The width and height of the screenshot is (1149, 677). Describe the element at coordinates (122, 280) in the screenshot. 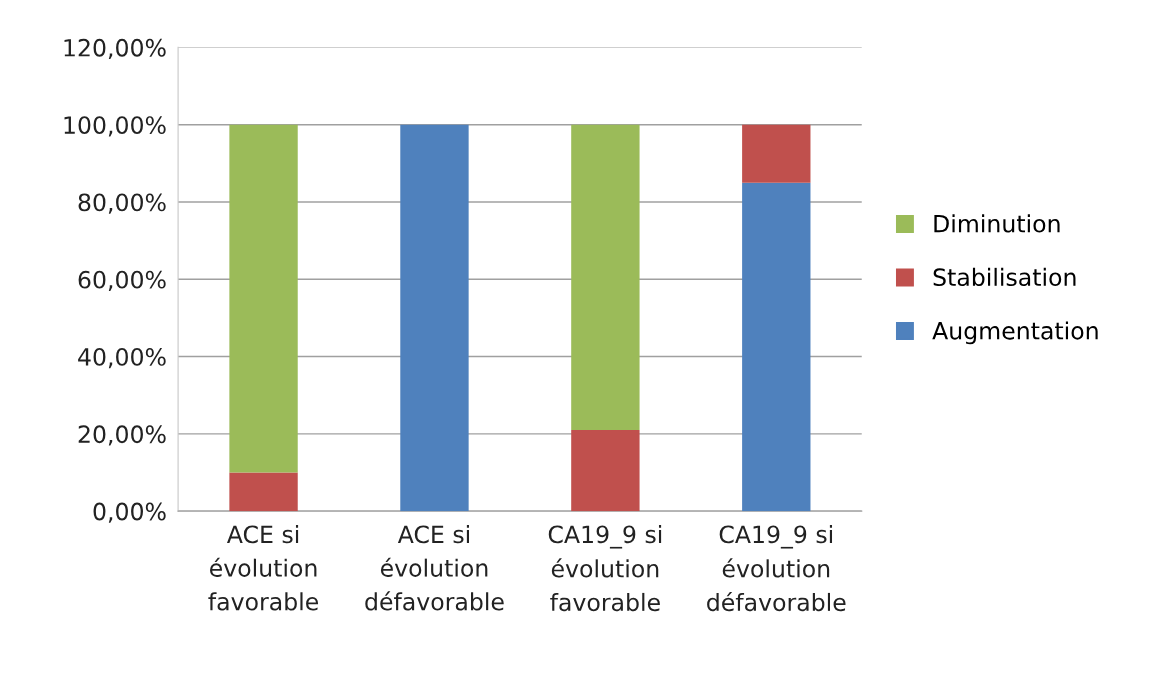

I see `y-tick-label: 60,00%` at that location.